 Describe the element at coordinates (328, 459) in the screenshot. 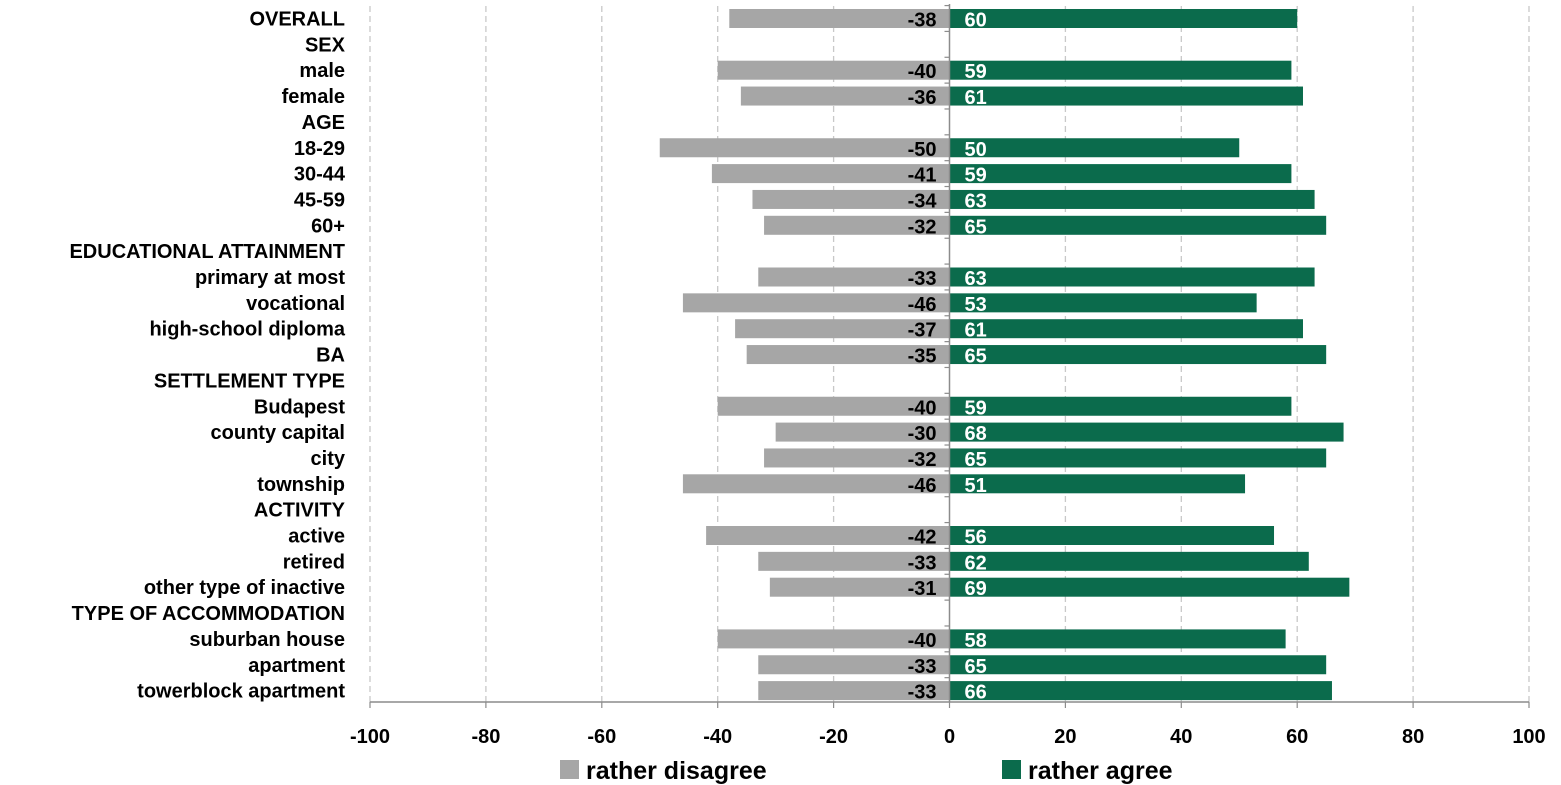

I see `category-label: city` at that location.